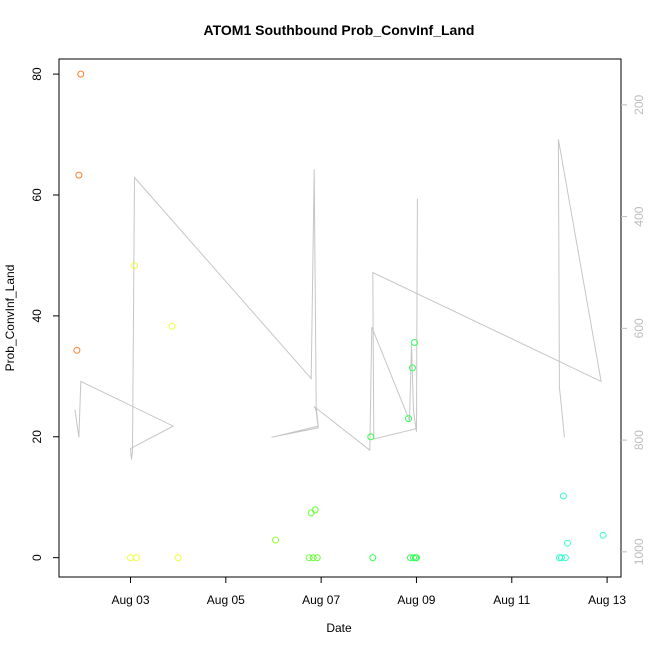 The width and height of the screenshot is (650, 650). I want to click on y2-axis: 200 400 600 800 1000, so click(633, 329).